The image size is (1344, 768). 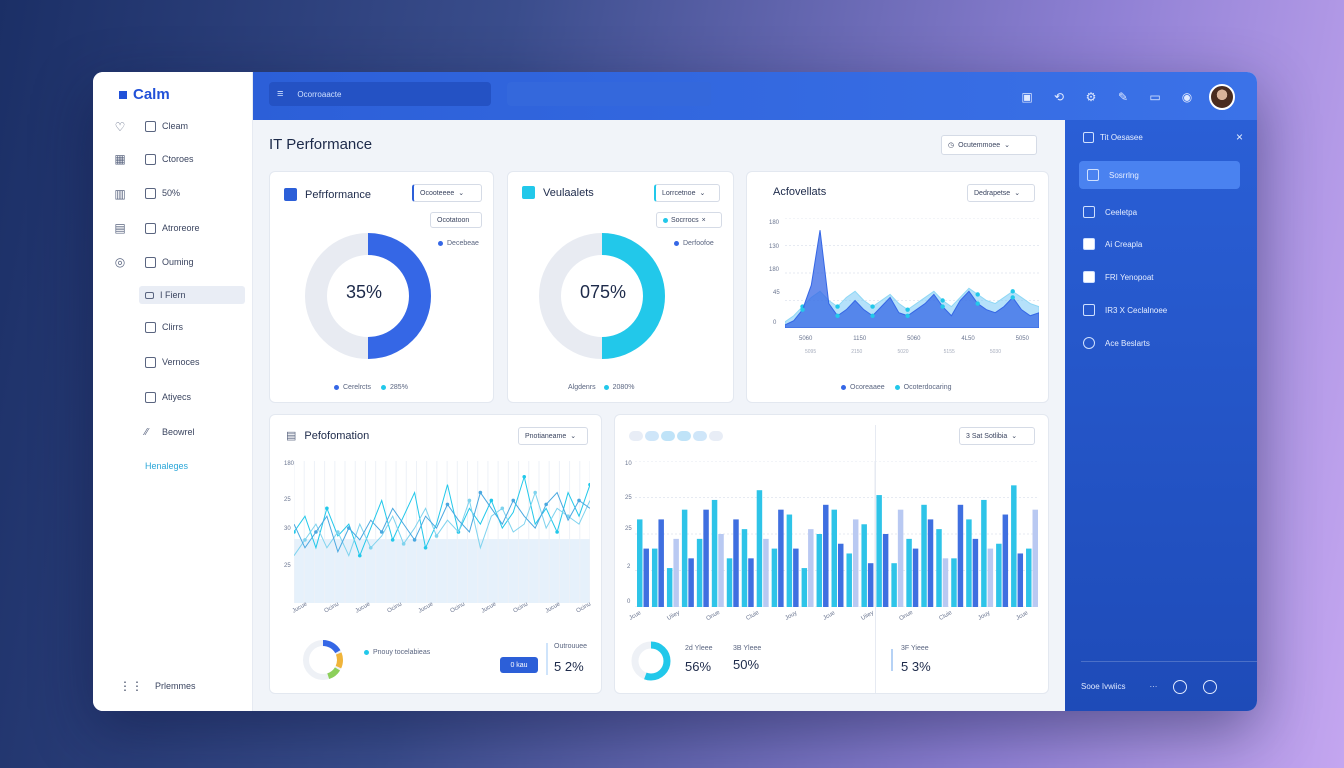 What do you see at coordinates (1155, 97) in the screenshot?
I see `chat-icon: ▭` at bounding box center [1155, 97].